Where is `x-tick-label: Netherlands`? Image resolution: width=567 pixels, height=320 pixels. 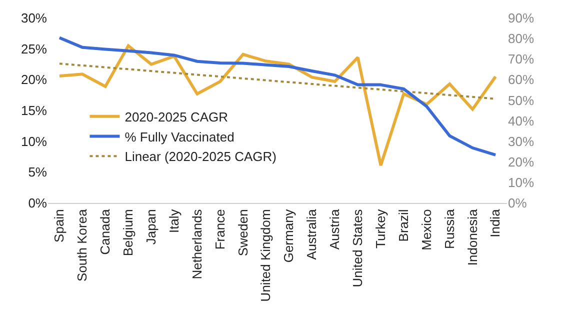
x-tick-label: Netherlands is located at coordinates (196, 244).